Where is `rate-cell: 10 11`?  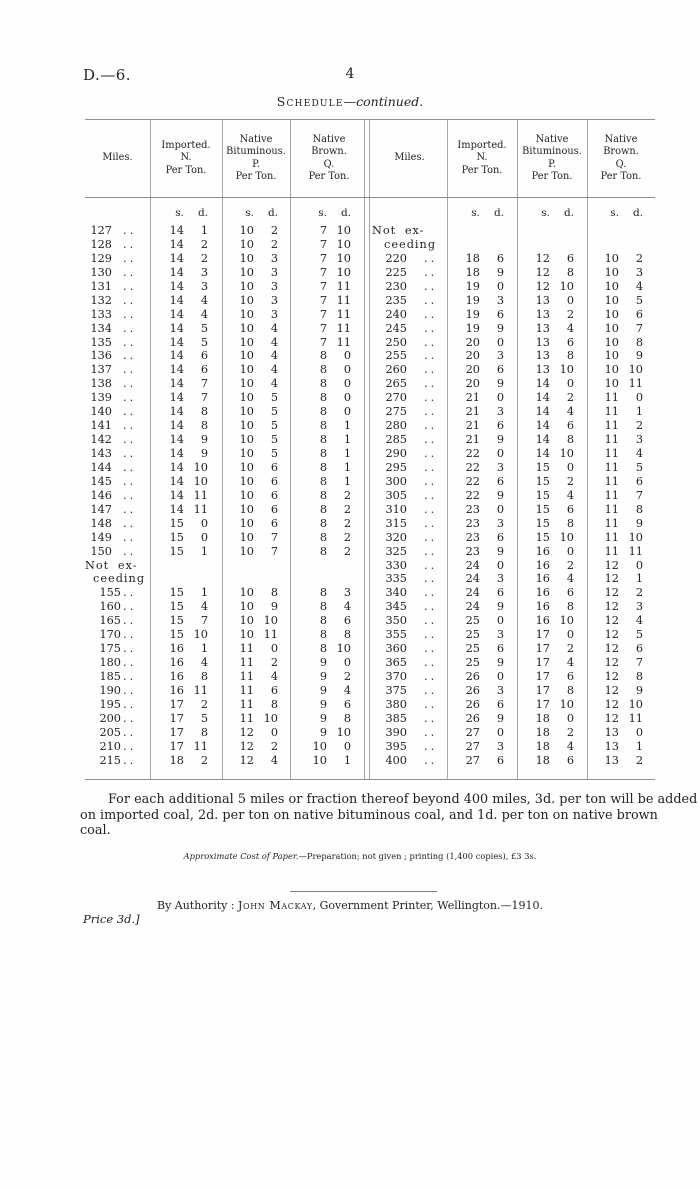 rate-cell: 10 11 is located at coordinates (621, 384).